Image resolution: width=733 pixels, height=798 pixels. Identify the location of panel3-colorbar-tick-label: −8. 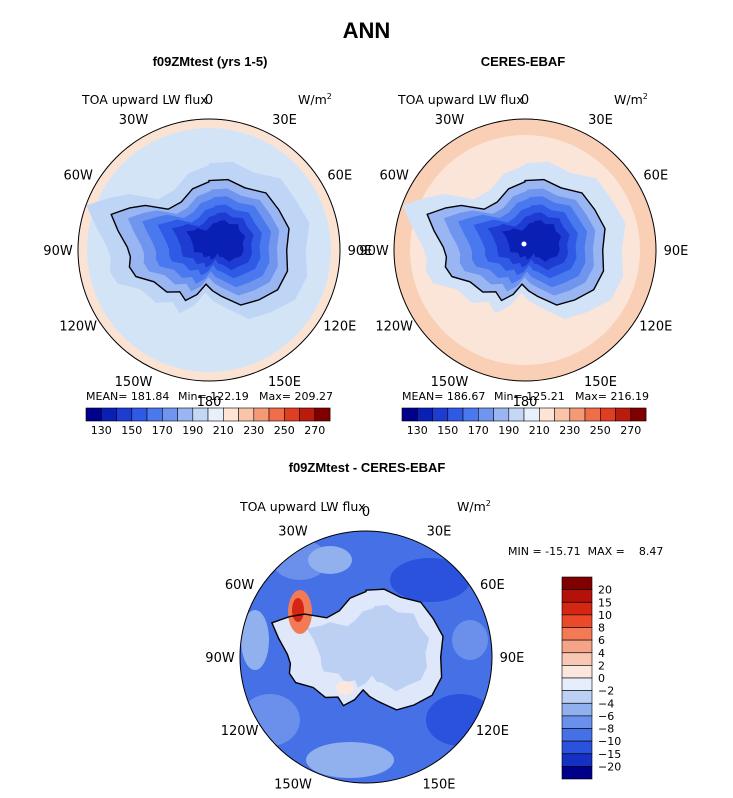
(606, 729).